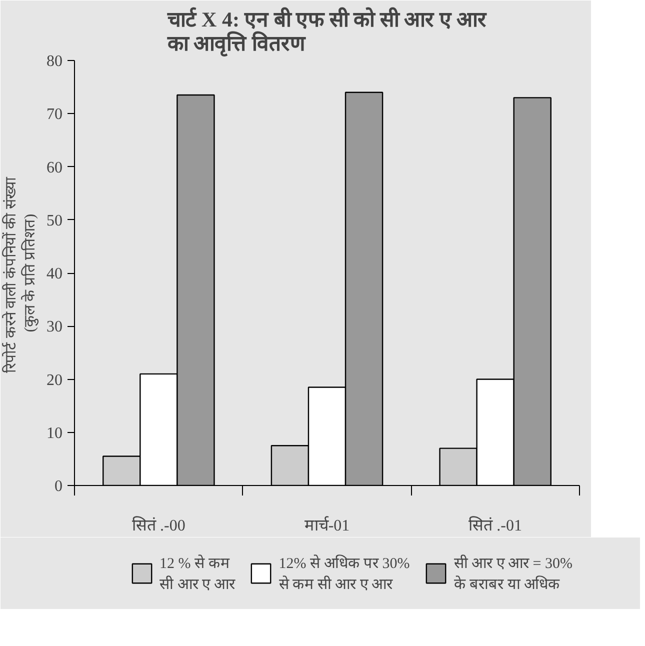  What do you see at coordinates (513, 574) in the screenshot?
I see `legend-label: सी आर ए आर = 30% के बराबर या अधिक` at bounding box center [513, 574].